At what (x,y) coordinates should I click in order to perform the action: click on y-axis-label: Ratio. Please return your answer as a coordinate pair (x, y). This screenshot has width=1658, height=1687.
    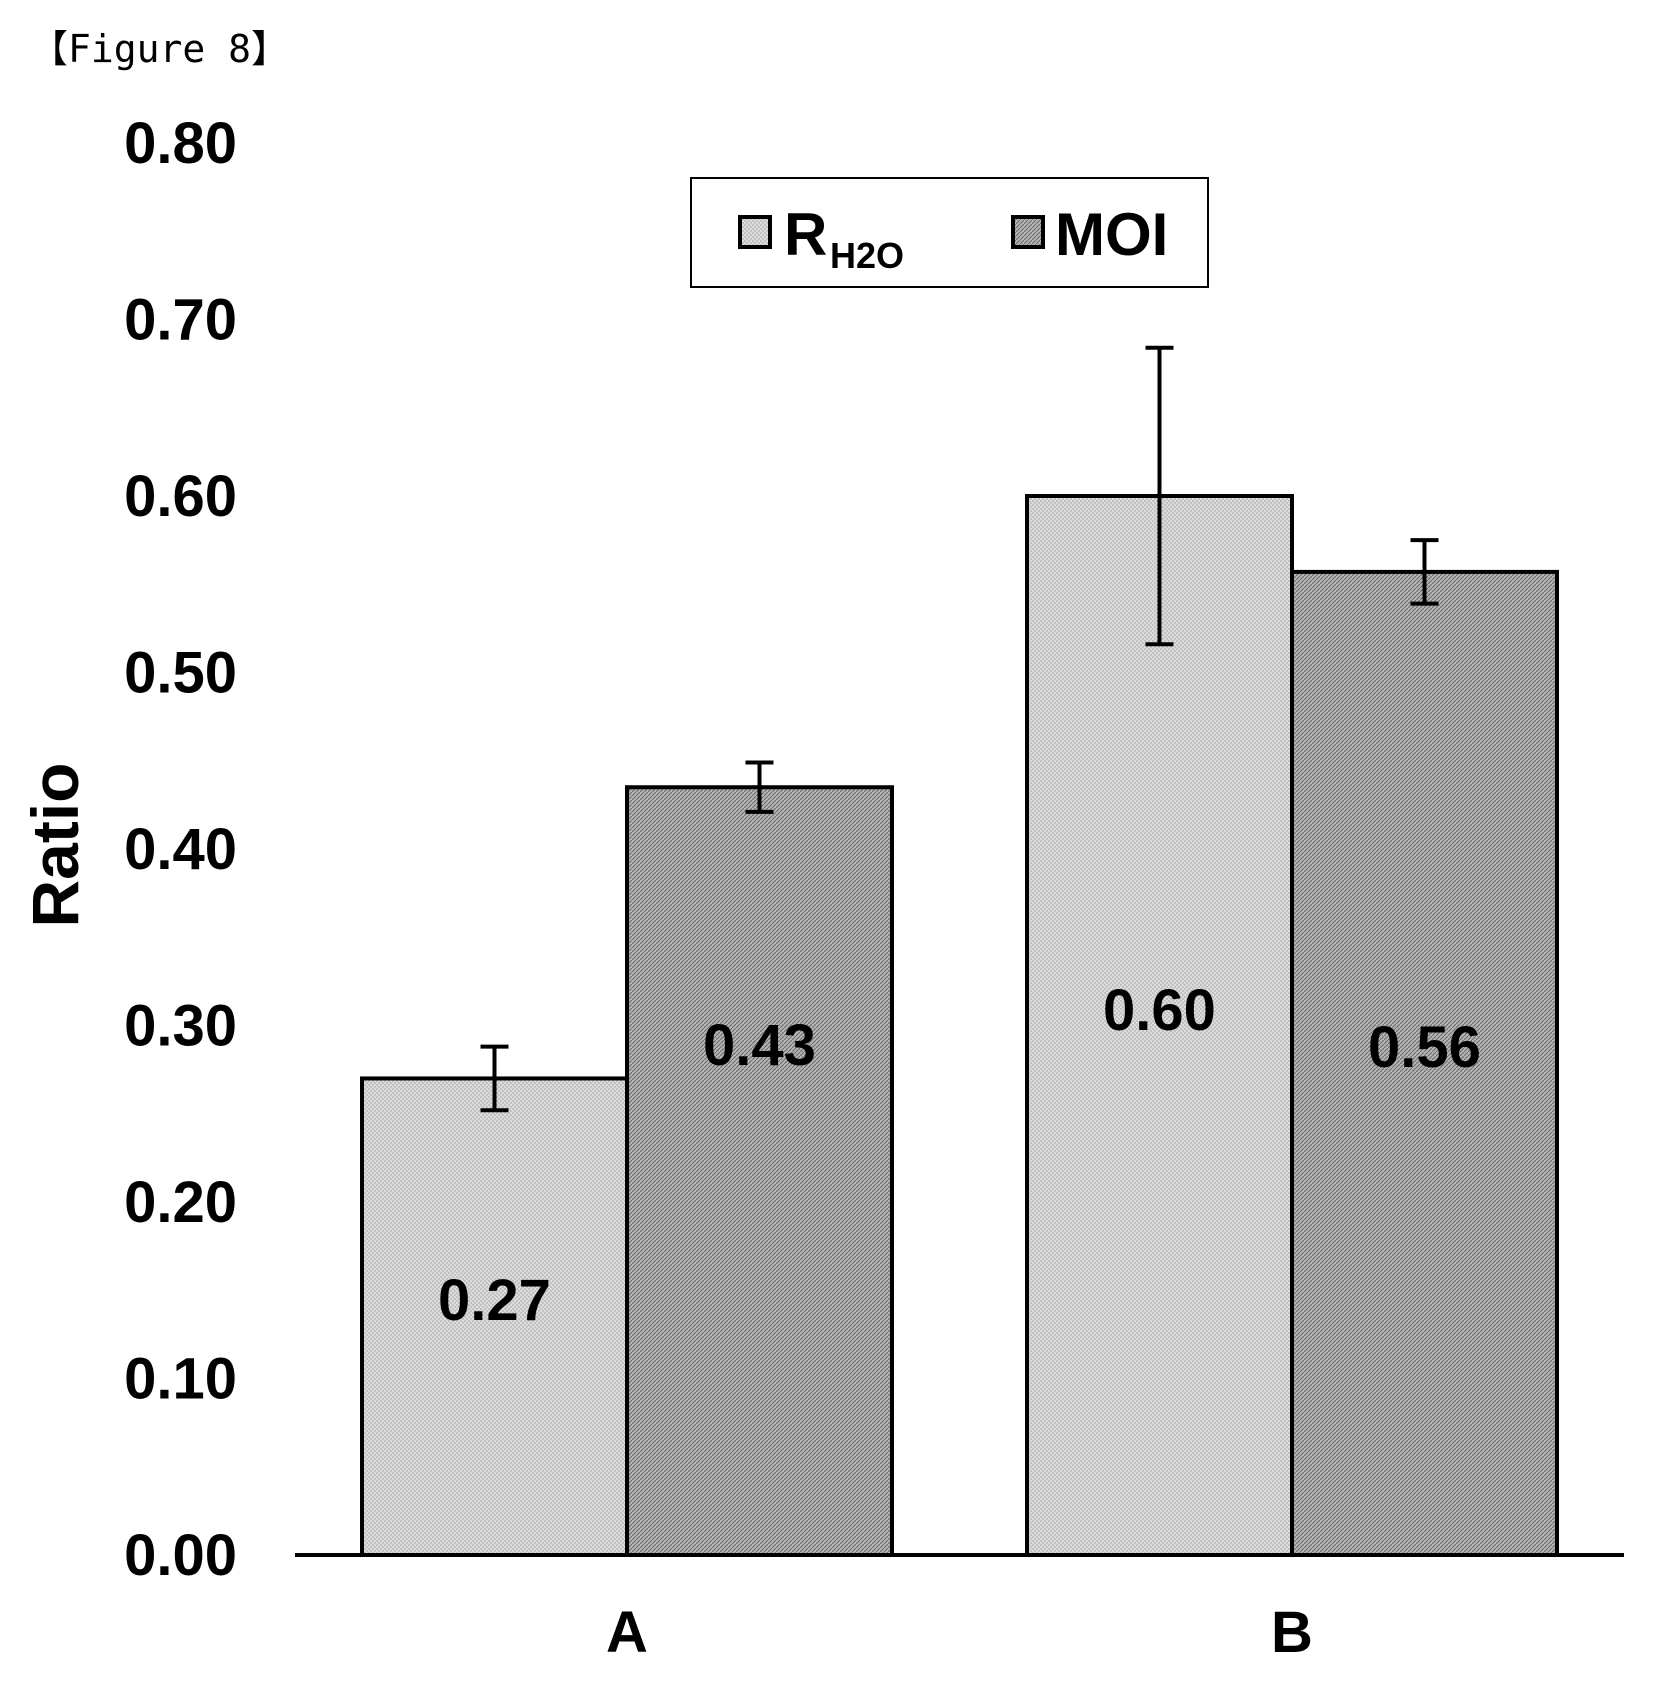
    Looking at the image, I should click on (55, 845).